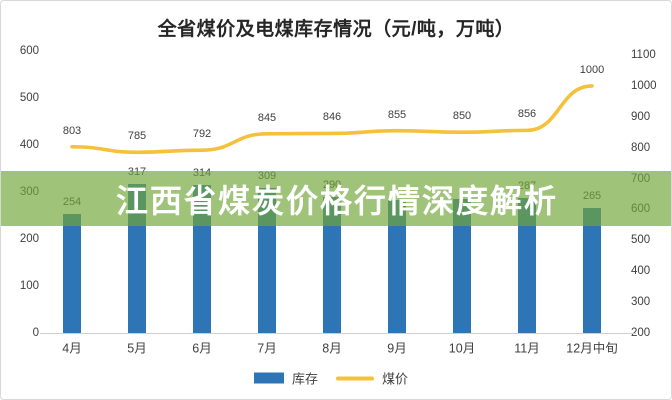 This screenshot has height=400, width=672. Describe the element at coordinates (202, 134) in the screenshot. I see `price-point-label: 792` at that location.